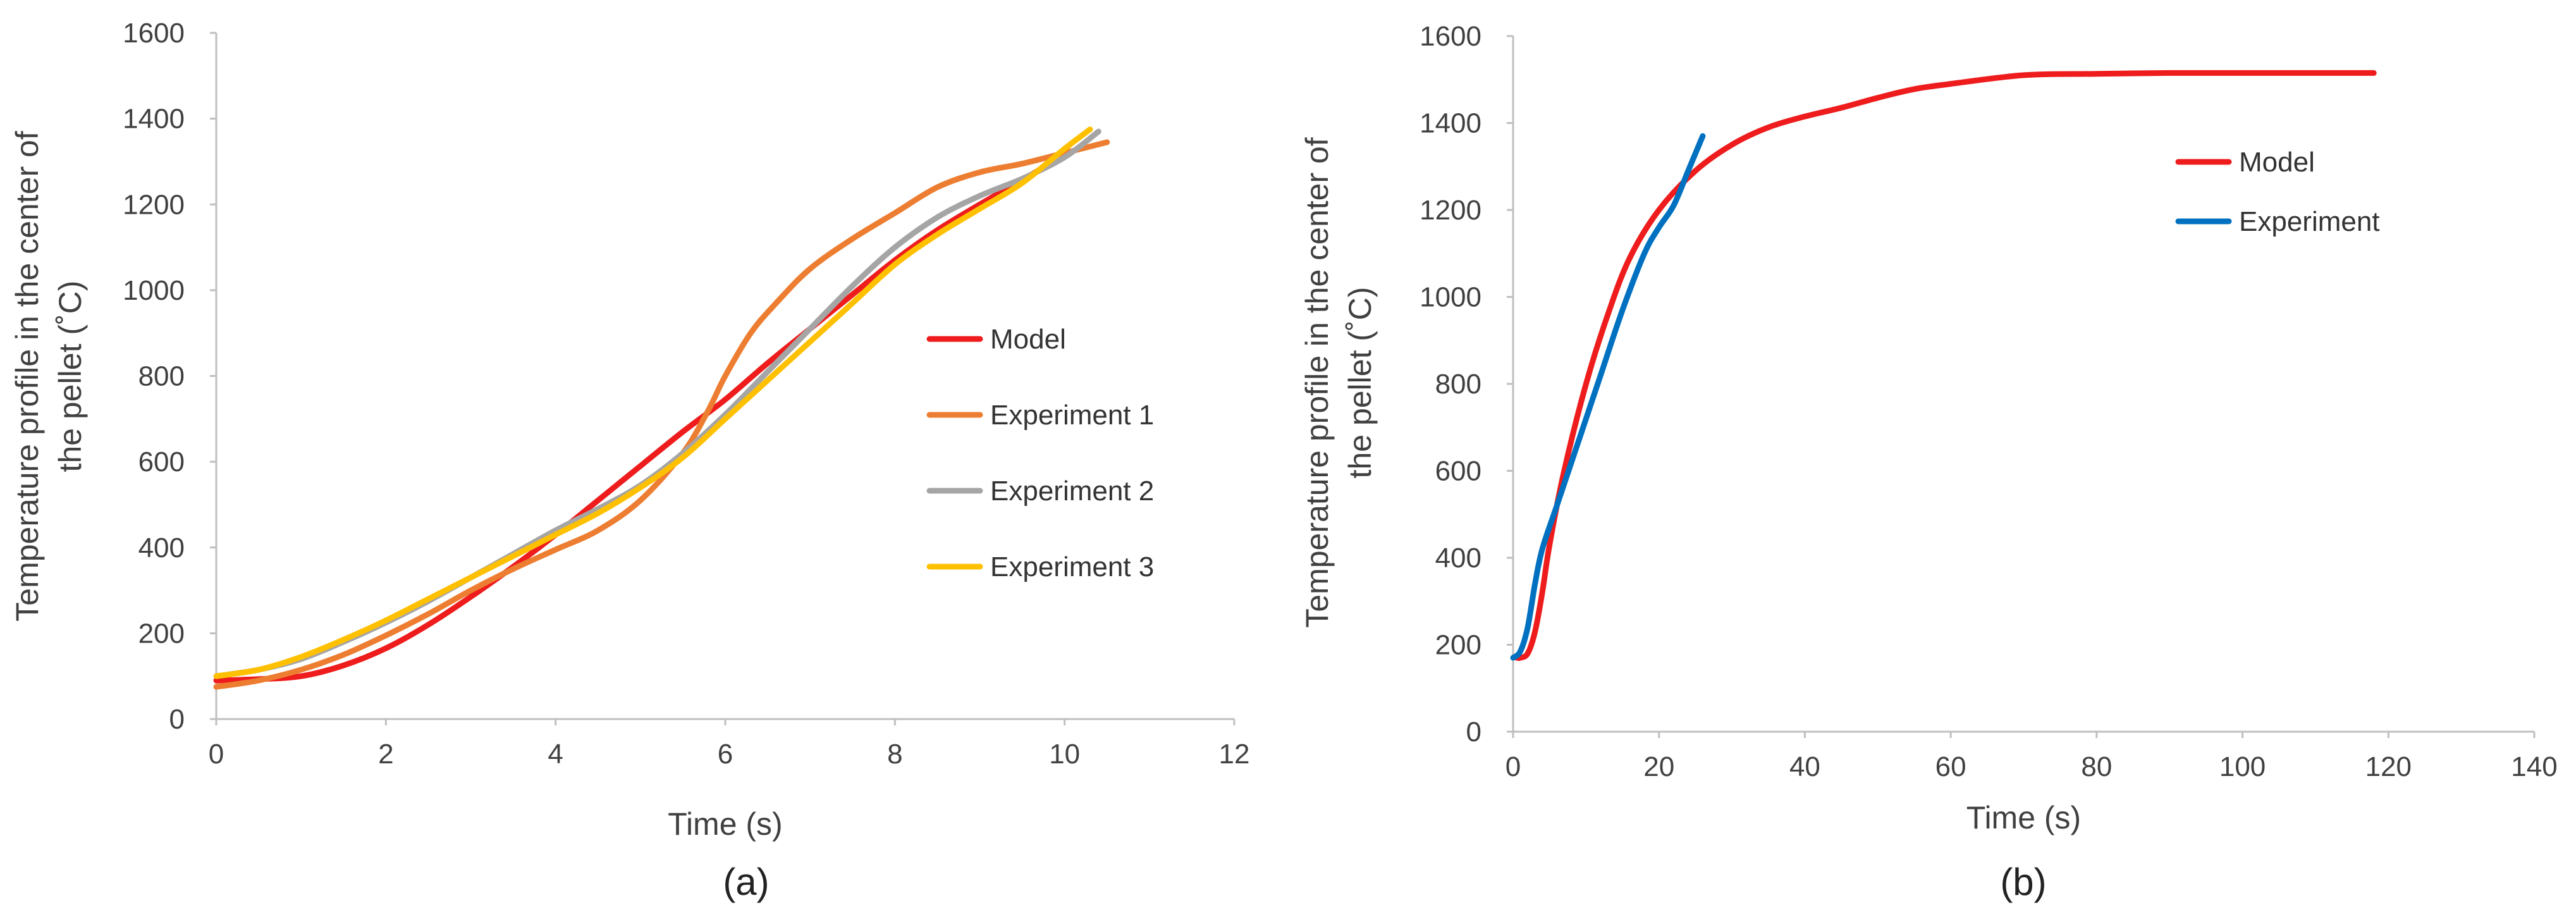 This screenshot has height=917, width=2576. I want to click on x-tick-label: 4, so click(555, 754).